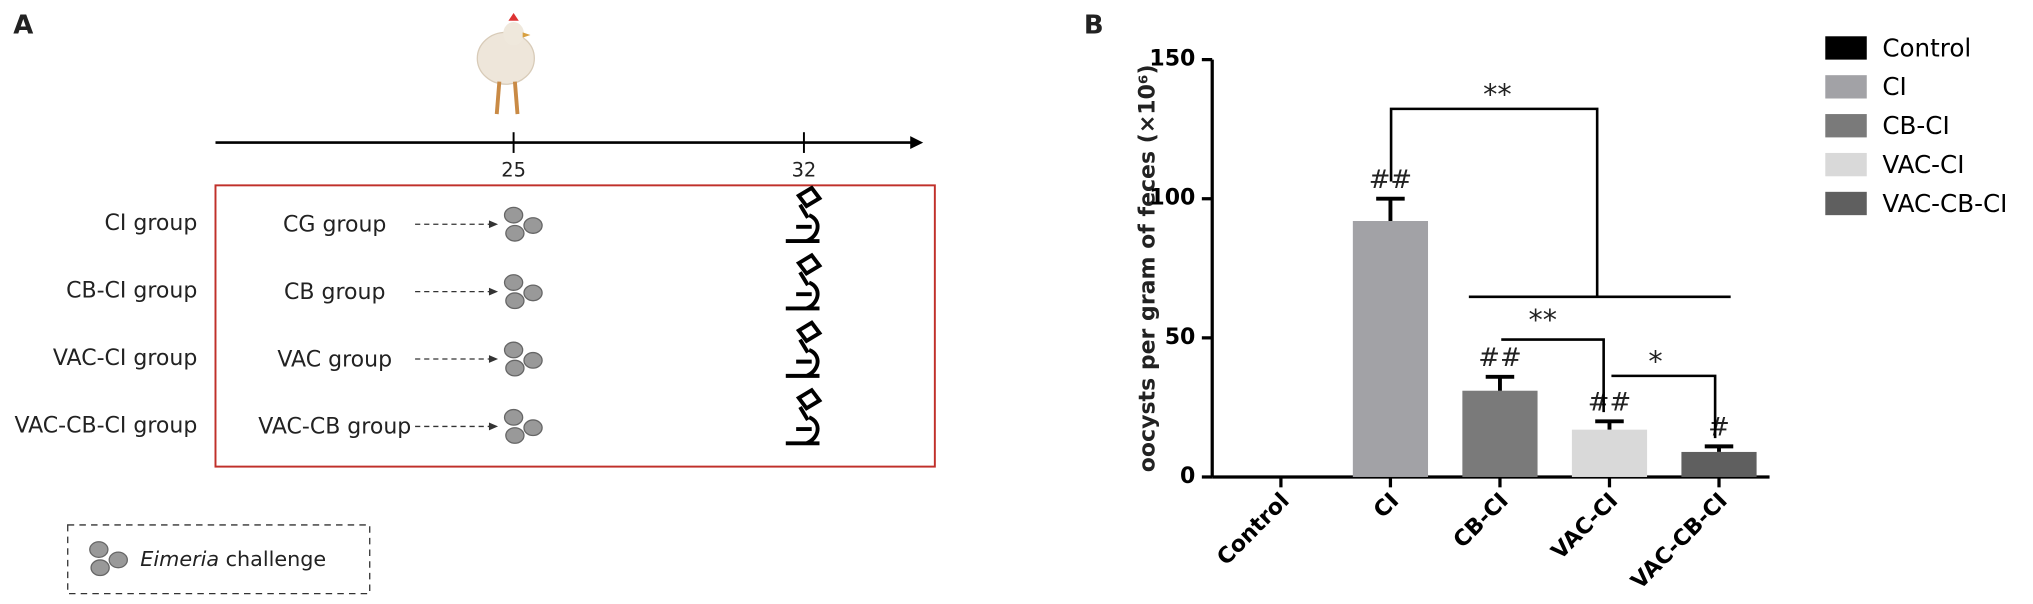 The width and height of the screenshot is (2033, 604). Describe the element at coordinates (513, 170) in the screenshot. I see `timeline-label: 25` at that location.